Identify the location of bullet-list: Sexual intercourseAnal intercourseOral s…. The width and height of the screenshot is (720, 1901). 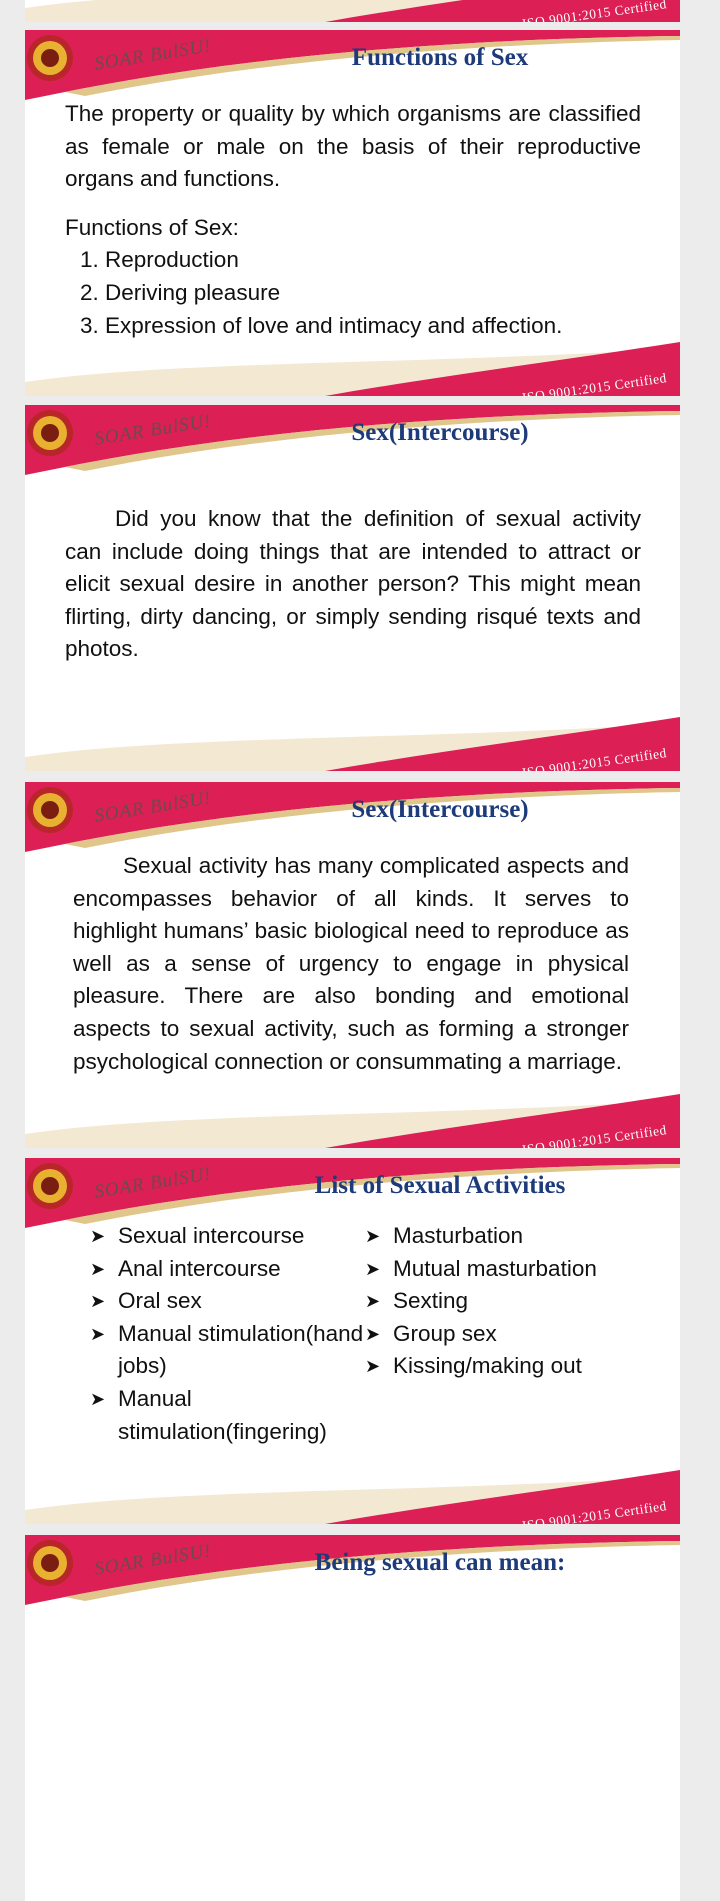
(227, 1334).